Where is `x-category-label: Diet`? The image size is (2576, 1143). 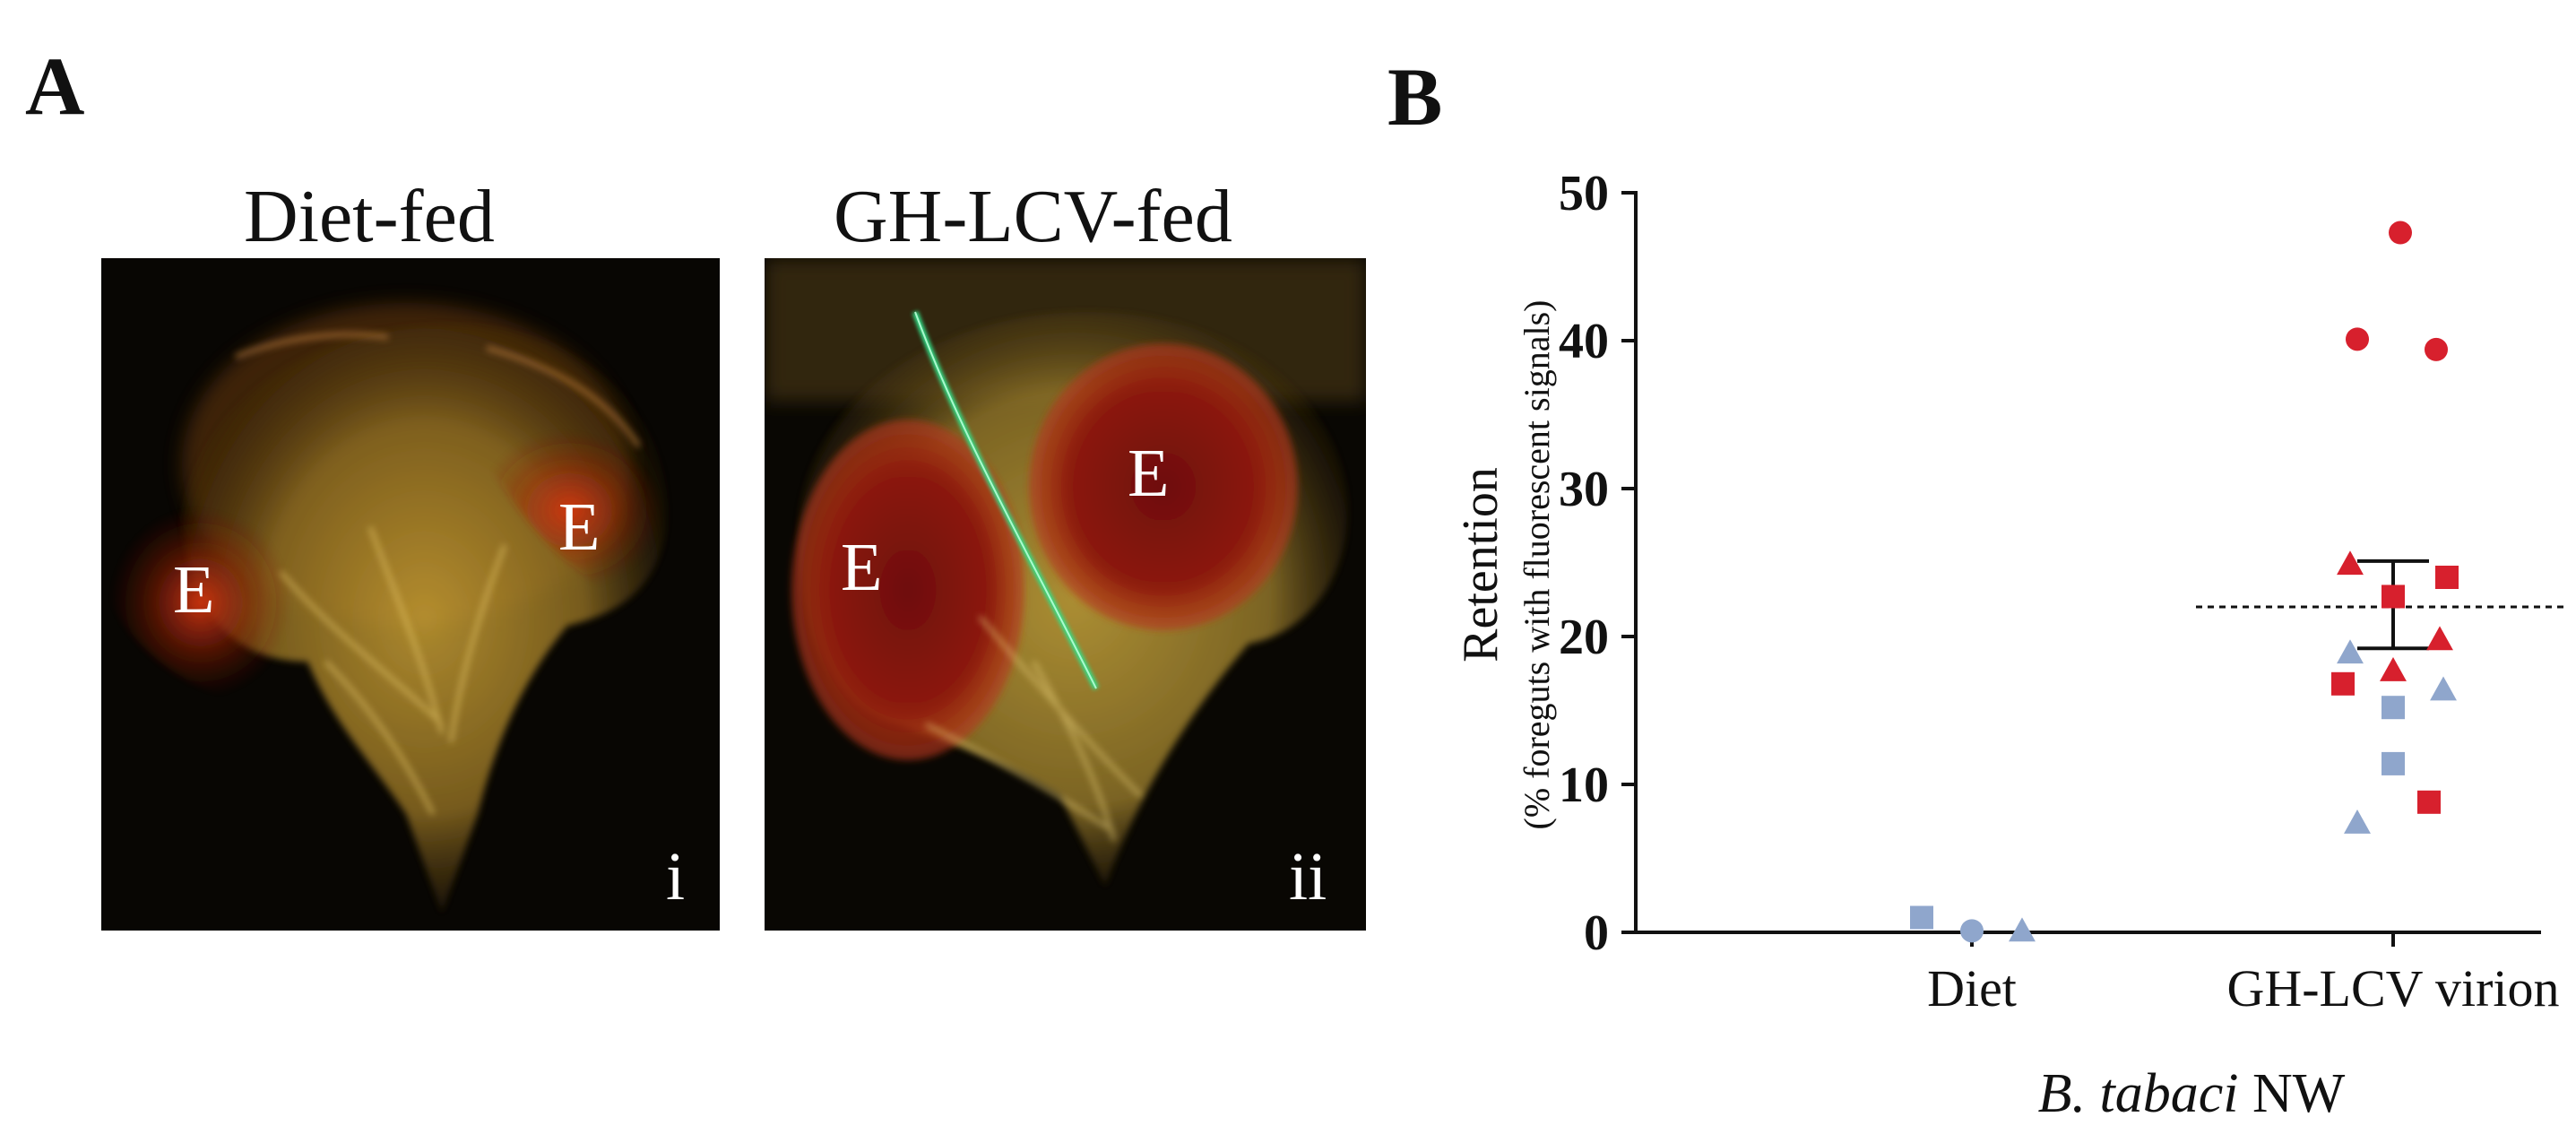
x-category-label: Diet is located at coordinates (1972, 988).